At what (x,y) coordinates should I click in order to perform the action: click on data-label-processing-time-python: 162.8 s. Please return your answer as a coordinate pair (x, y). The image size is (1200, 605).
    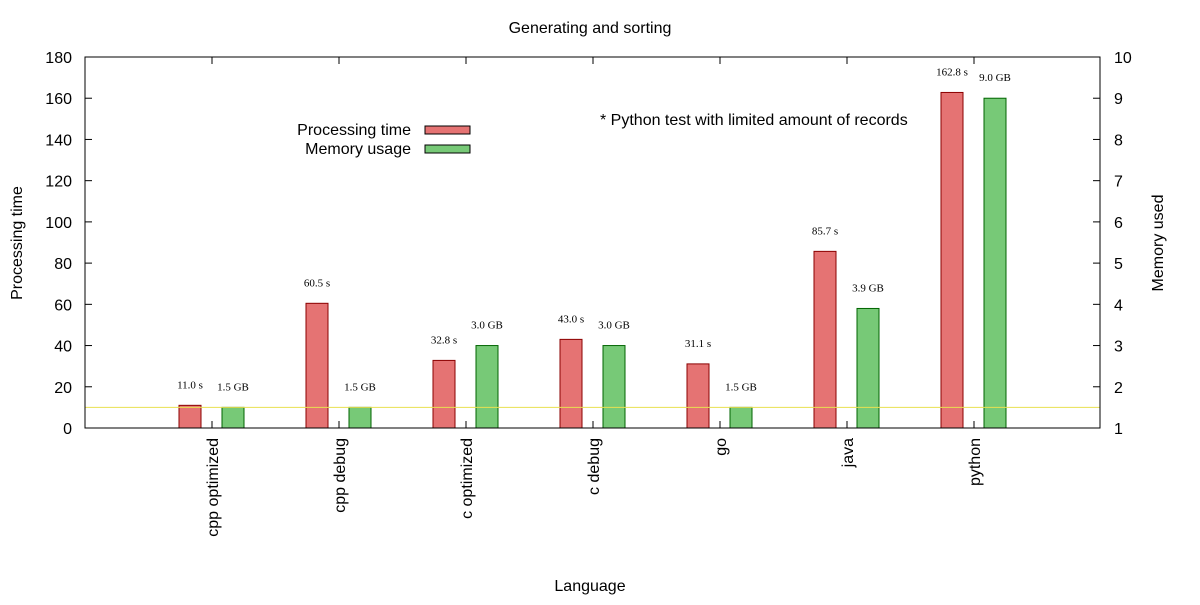
    Looking at the image, I should click on (952, 72).